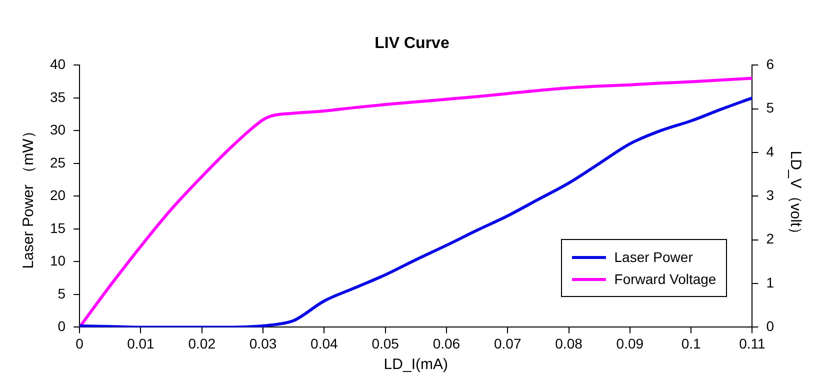  What do you see at coordinates (770, 195) in the screenshot?
I see `y2-tick-label: 3` at bounding box center [770, 195].